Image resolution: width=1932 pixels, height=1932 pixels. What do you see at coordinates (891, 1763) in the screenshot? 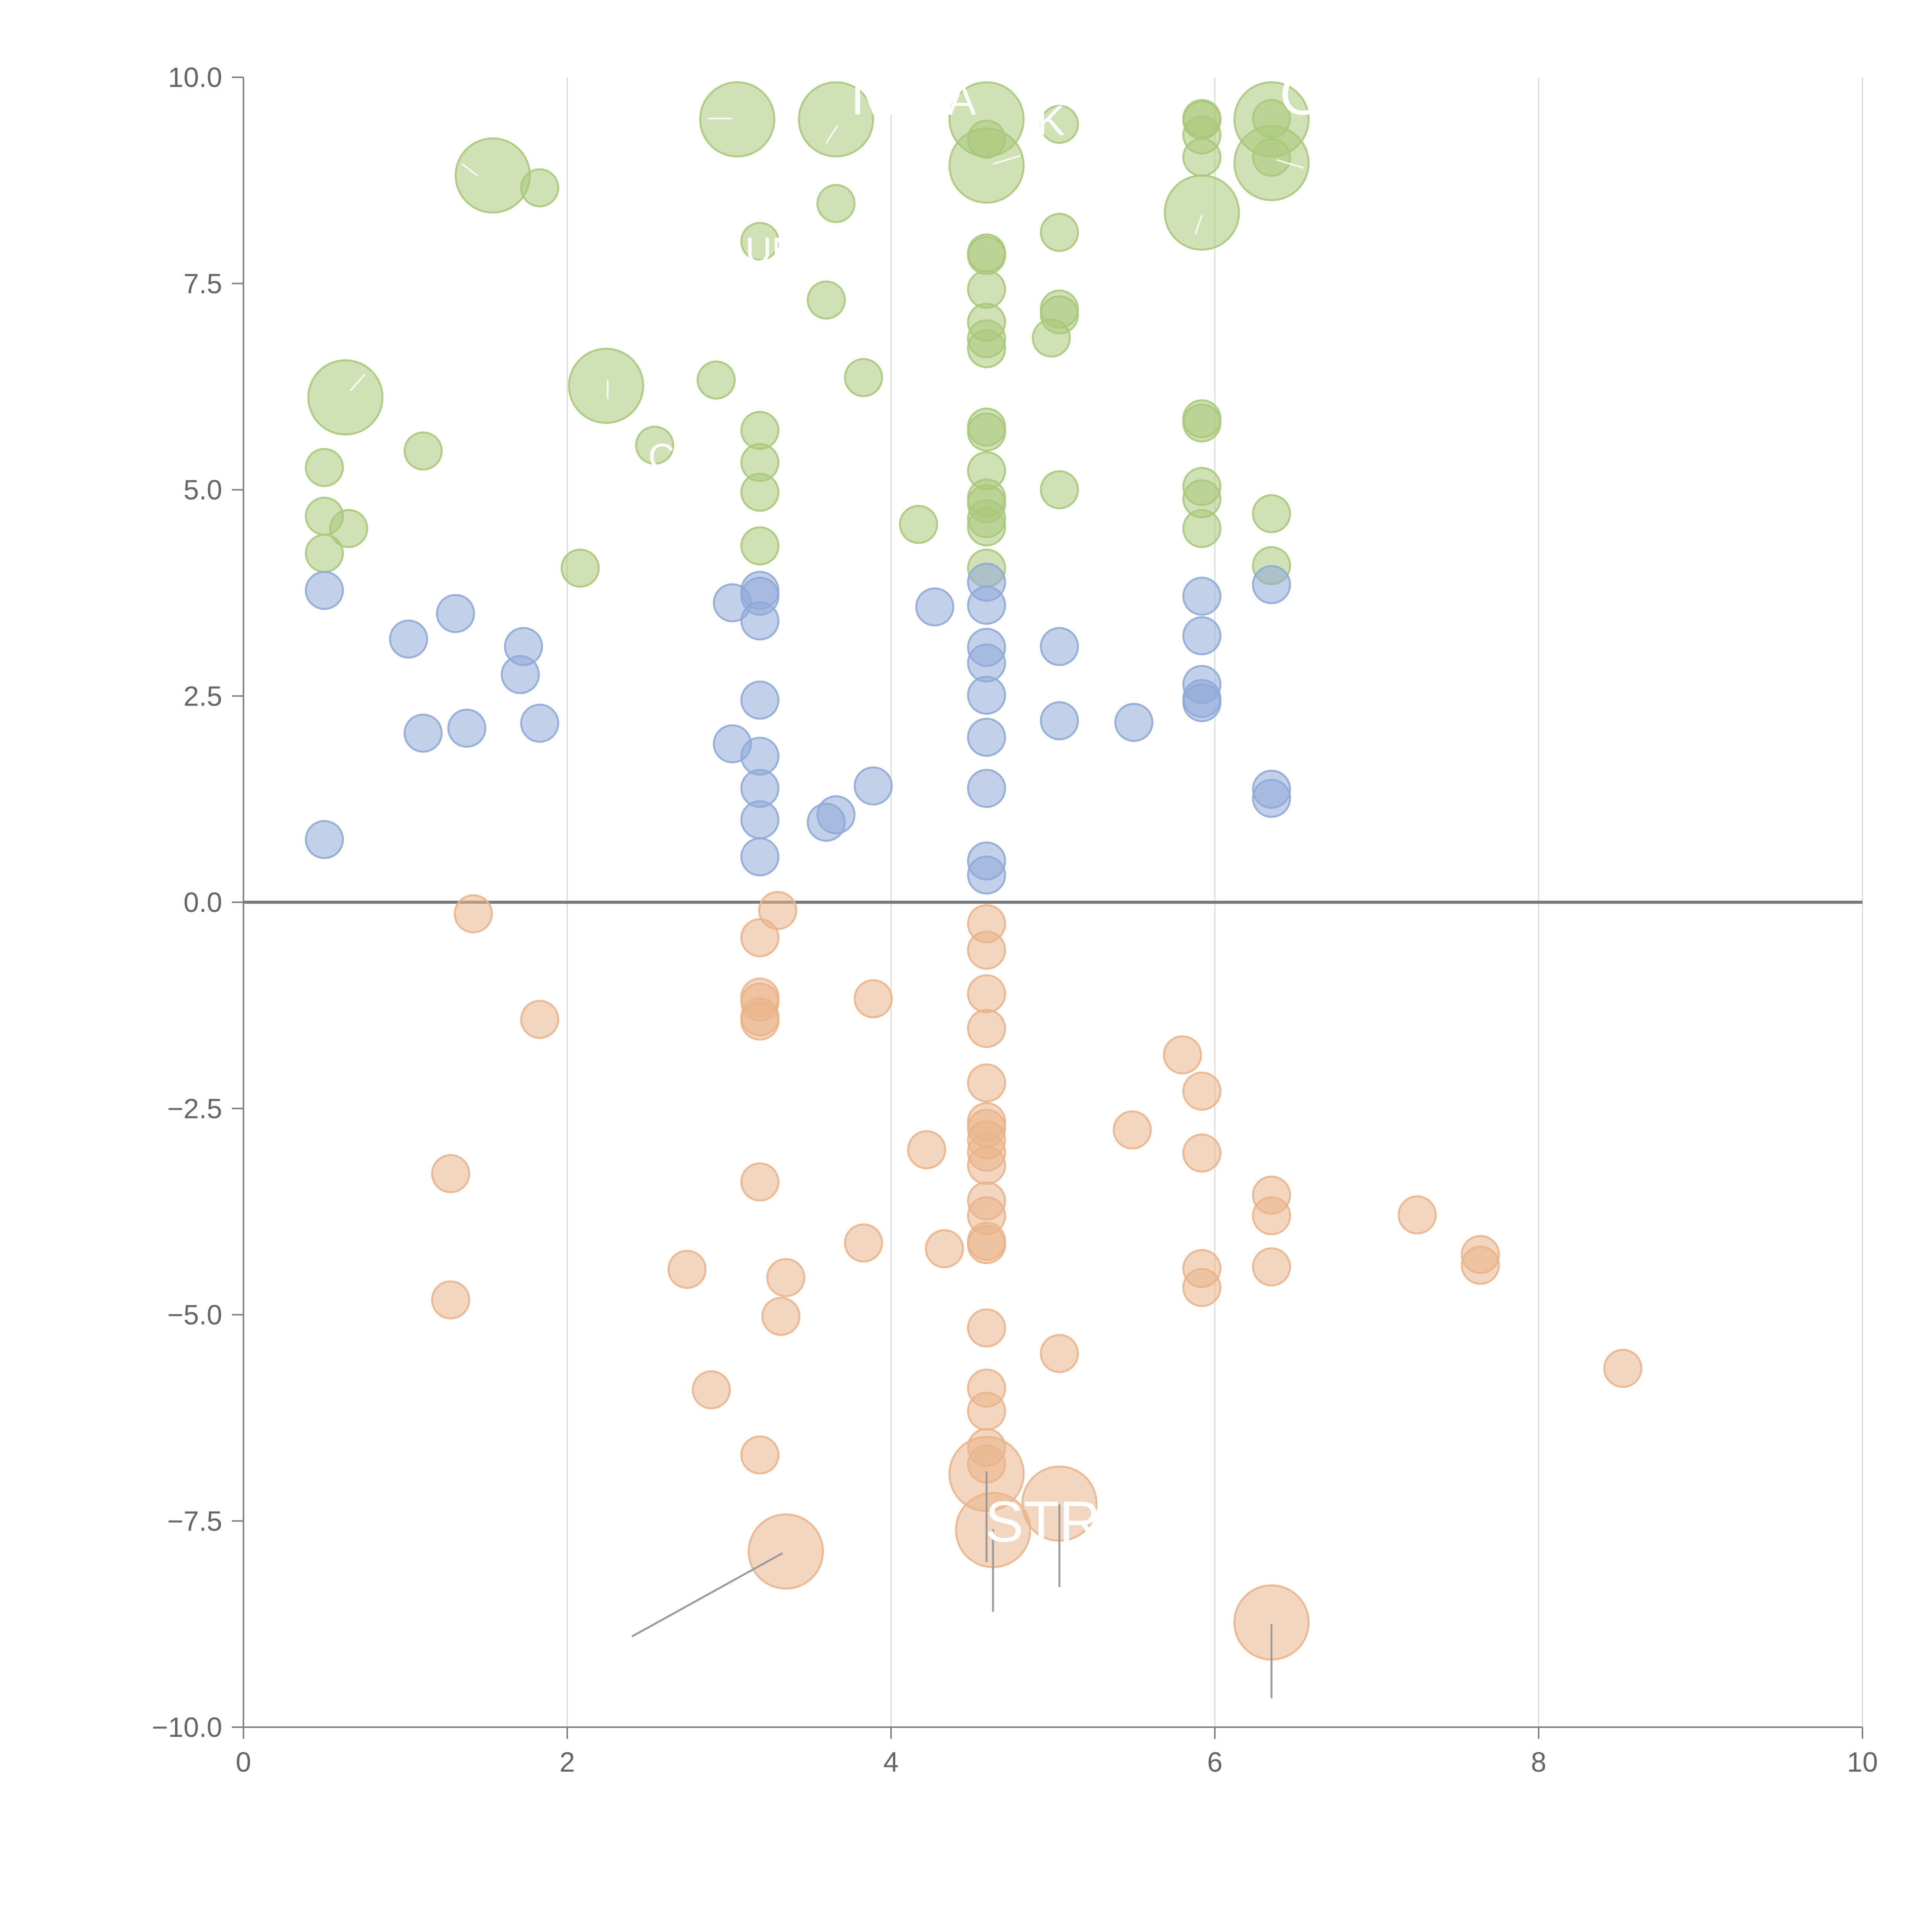
I see `x-tick-label: 4` at bounding box center [891, 1763].